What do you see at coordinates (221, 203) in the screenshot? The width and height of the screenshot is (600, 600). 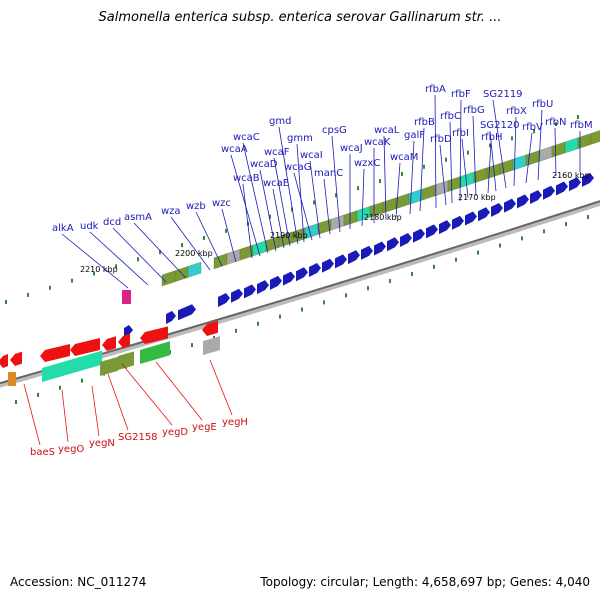 I see `gene-label-wzc: wzc` at bounding box center [221, 203].